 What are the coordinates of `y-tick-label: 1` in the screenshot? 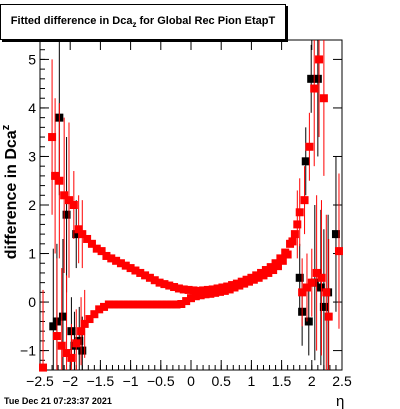 It's located at (32, 254).